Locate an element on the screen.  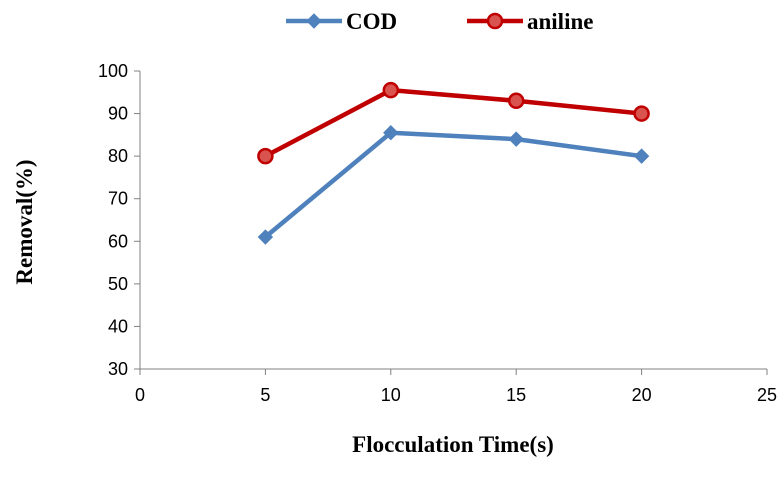
x-tick-label: 15 is located at coordinates (516, 395).